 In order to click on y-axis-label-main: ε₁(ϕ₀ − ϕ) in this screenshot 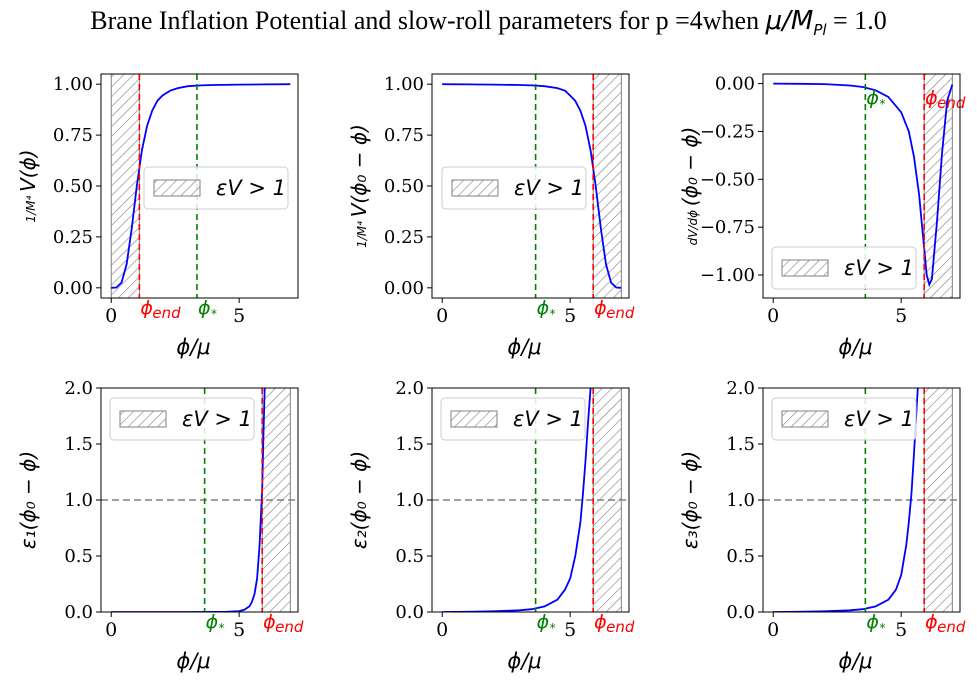, I will do `click(28, 500)`.